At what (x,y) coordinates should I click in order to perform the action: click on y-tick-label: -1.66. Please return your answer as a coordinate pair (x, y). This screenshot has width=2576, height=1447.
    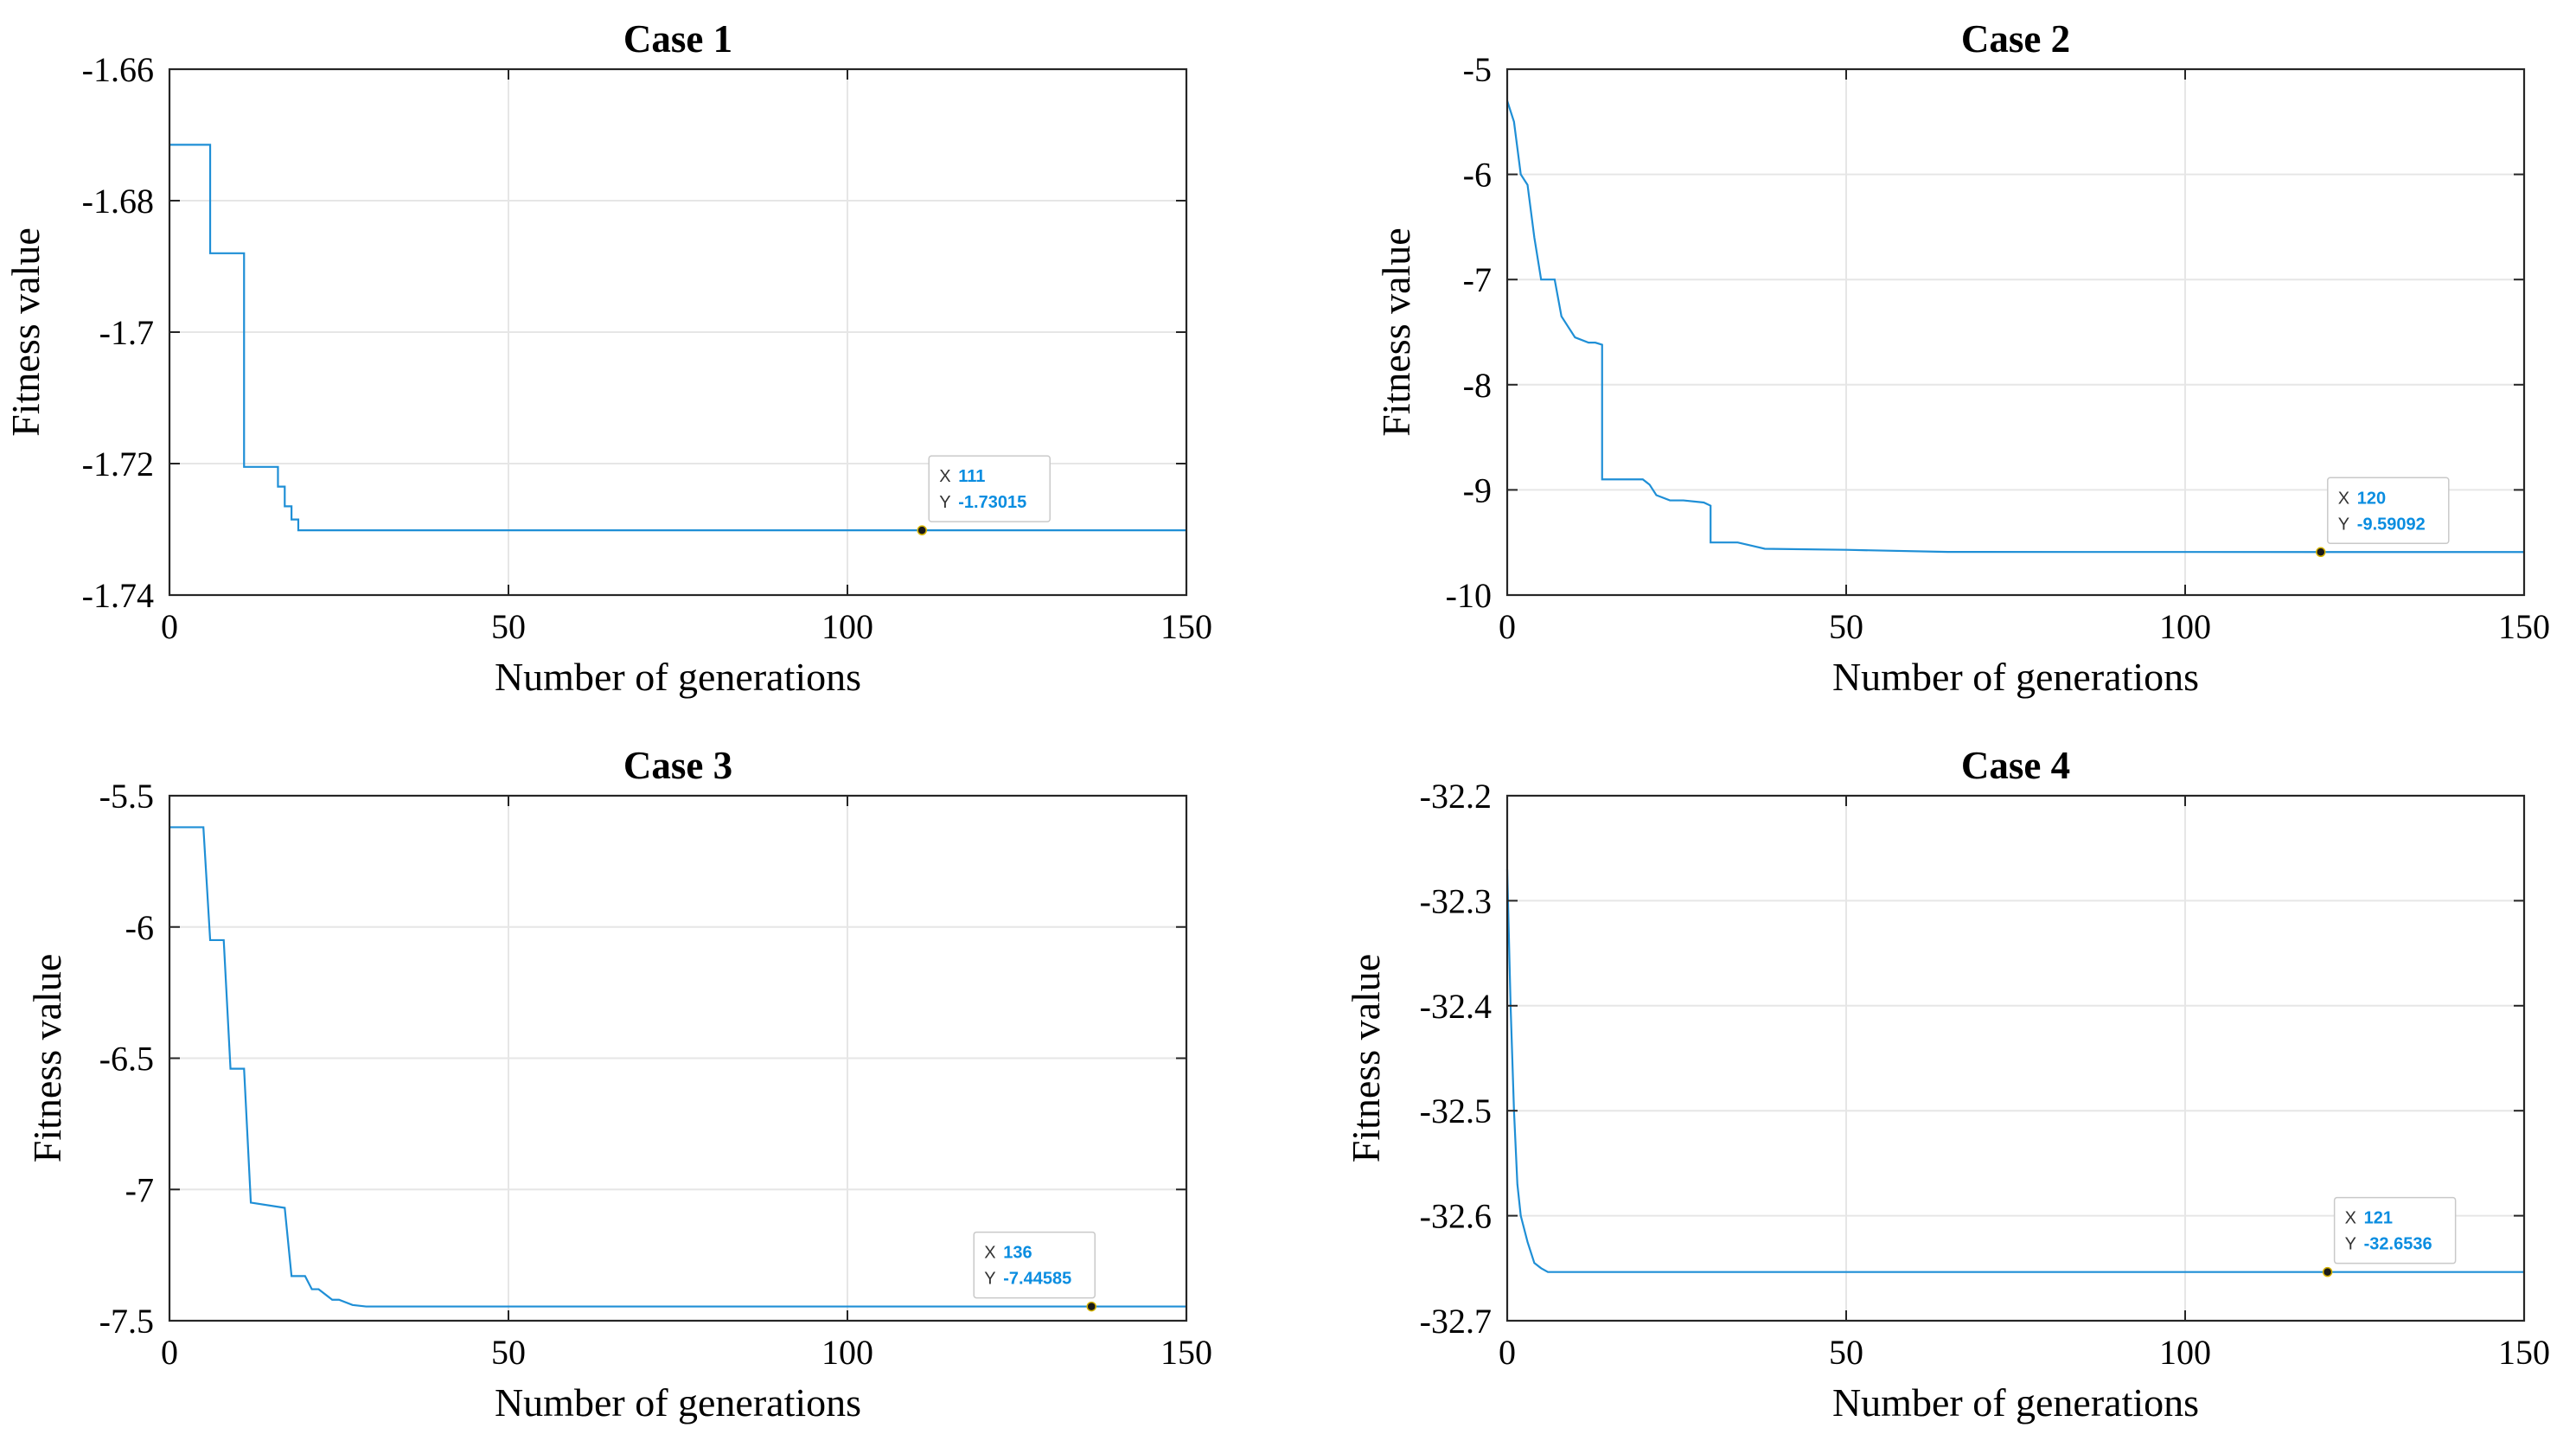
    Looking at the image, I should click on (118, 69).